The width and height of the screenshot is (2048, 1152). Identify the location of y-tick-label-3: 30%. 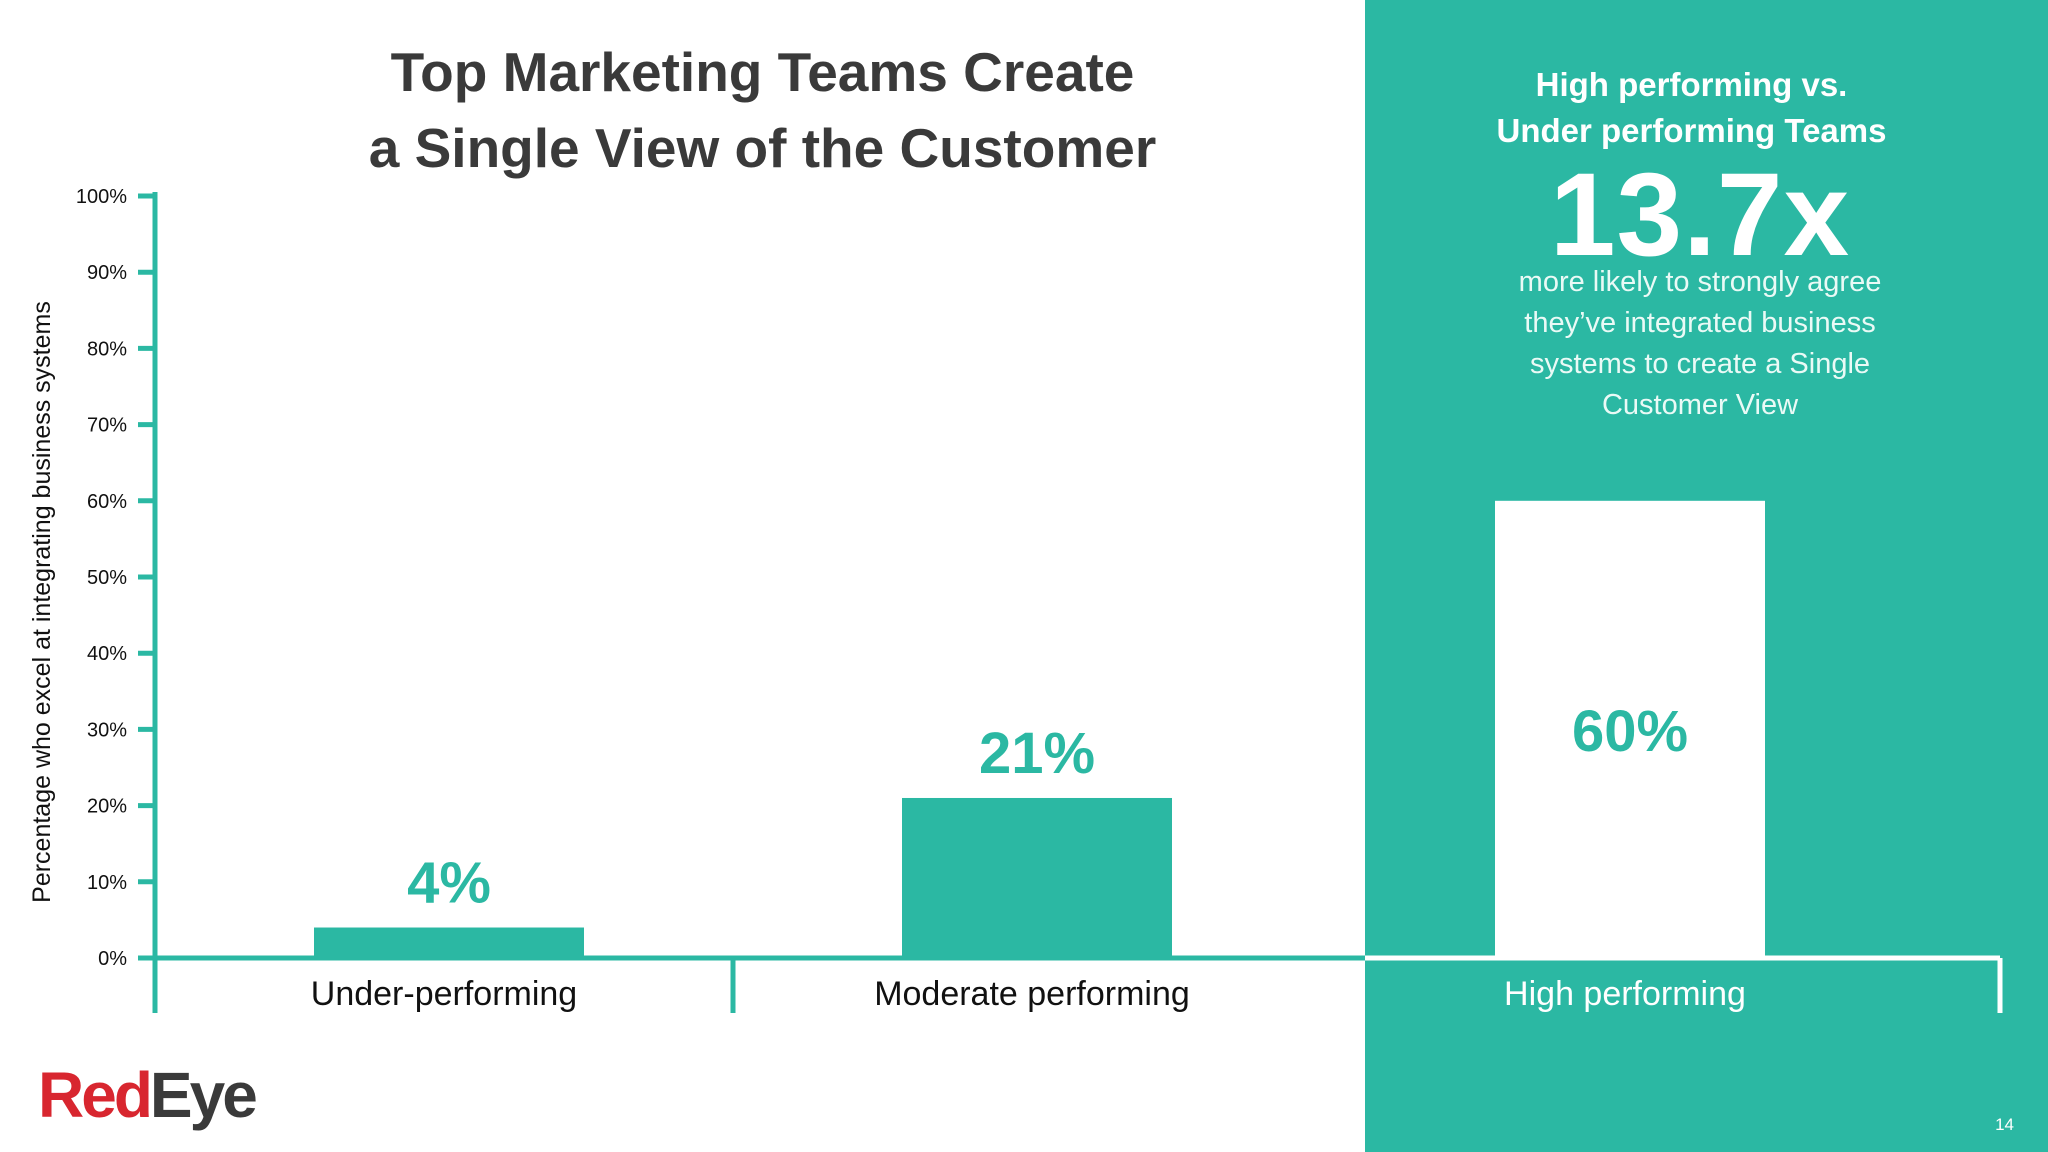
(107, 730).